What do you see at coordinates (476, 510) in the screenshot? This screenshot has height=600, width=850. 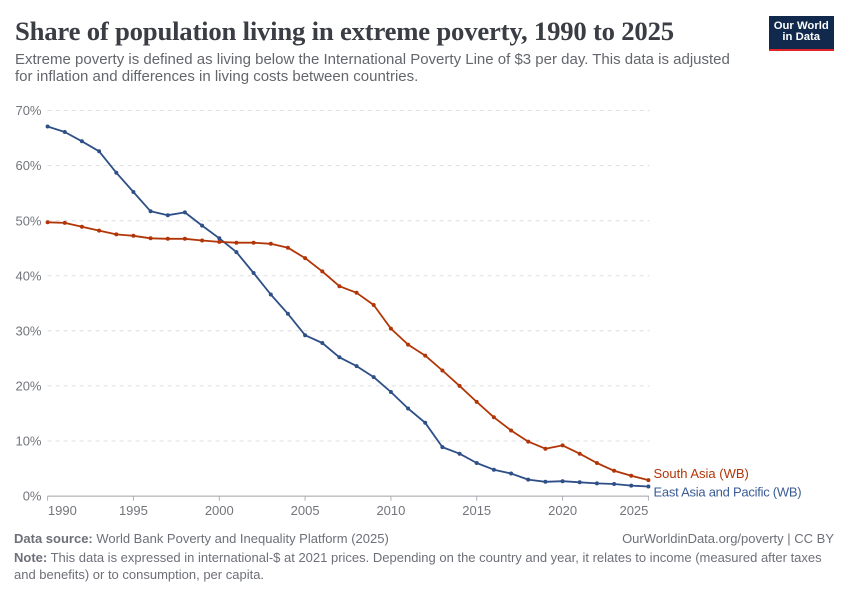 I see `svg-text: 2015` at bounding box center [476, 510].